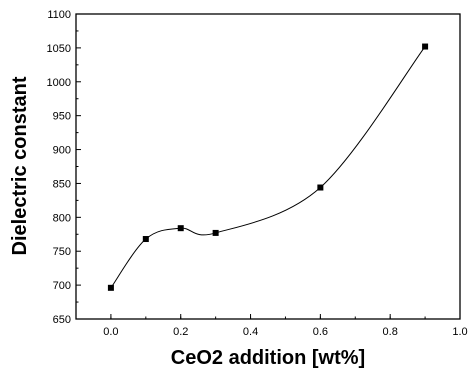  Describe the element at coordinates (62, 218) in the screenshot. I see `y-tick-label: 800` at that location.